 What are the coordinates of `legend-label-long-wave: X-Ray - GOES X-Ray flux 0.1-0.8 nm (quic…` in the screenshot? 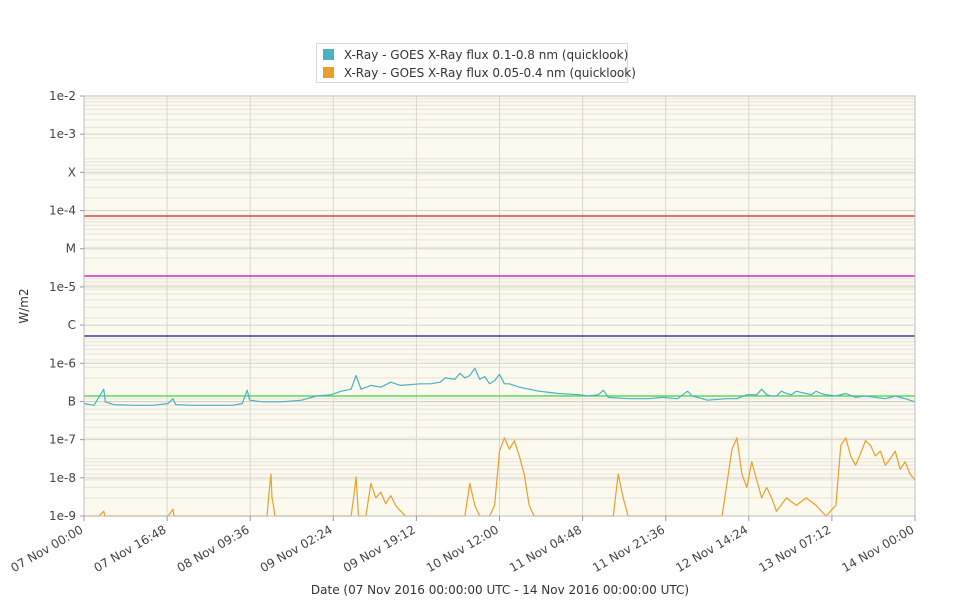 It's located at (486, 55).